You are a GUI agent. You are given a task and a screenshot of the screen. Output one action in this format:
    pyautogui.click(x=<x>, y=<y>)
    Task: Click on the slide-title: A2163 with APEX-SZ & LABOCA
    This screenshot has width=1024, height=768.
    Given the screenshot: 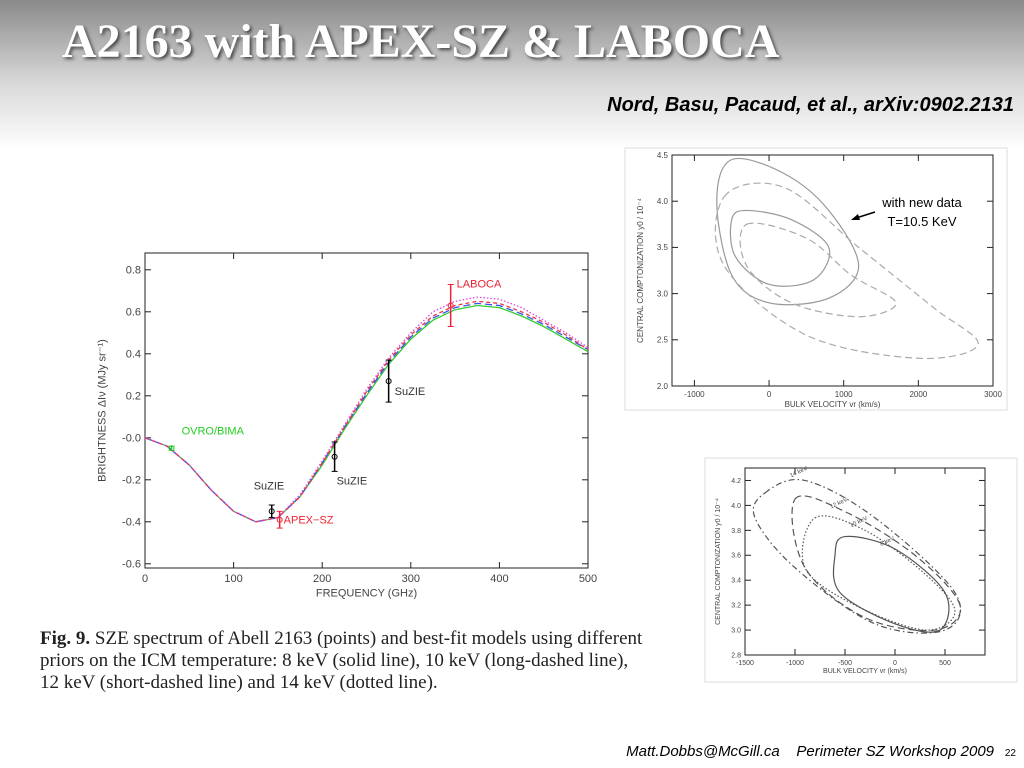 What is the action you would take?
    pyautogui.click(x=421, y=41)
    